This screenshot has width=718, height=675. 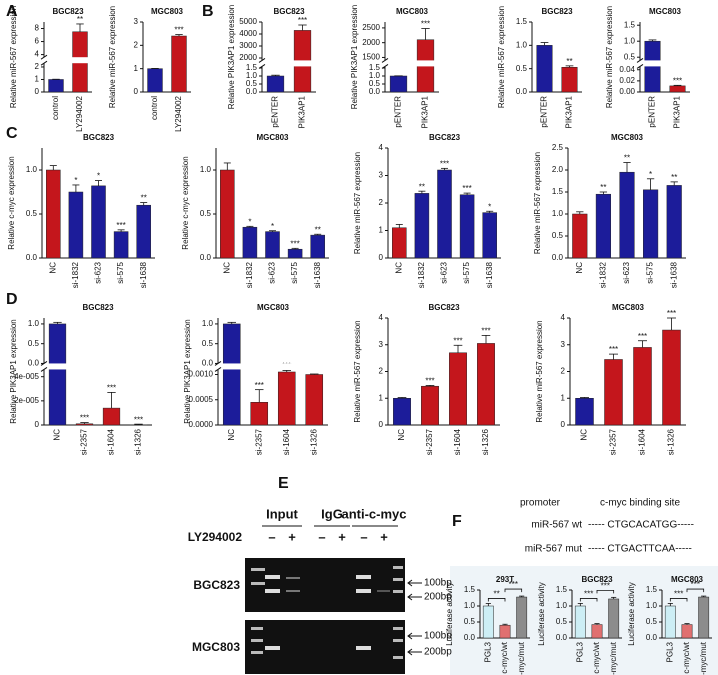 What do you see at coordinates (505, 579) in the screenshot?
I see `chart-title: 293T` at bounding box center [505, 579].